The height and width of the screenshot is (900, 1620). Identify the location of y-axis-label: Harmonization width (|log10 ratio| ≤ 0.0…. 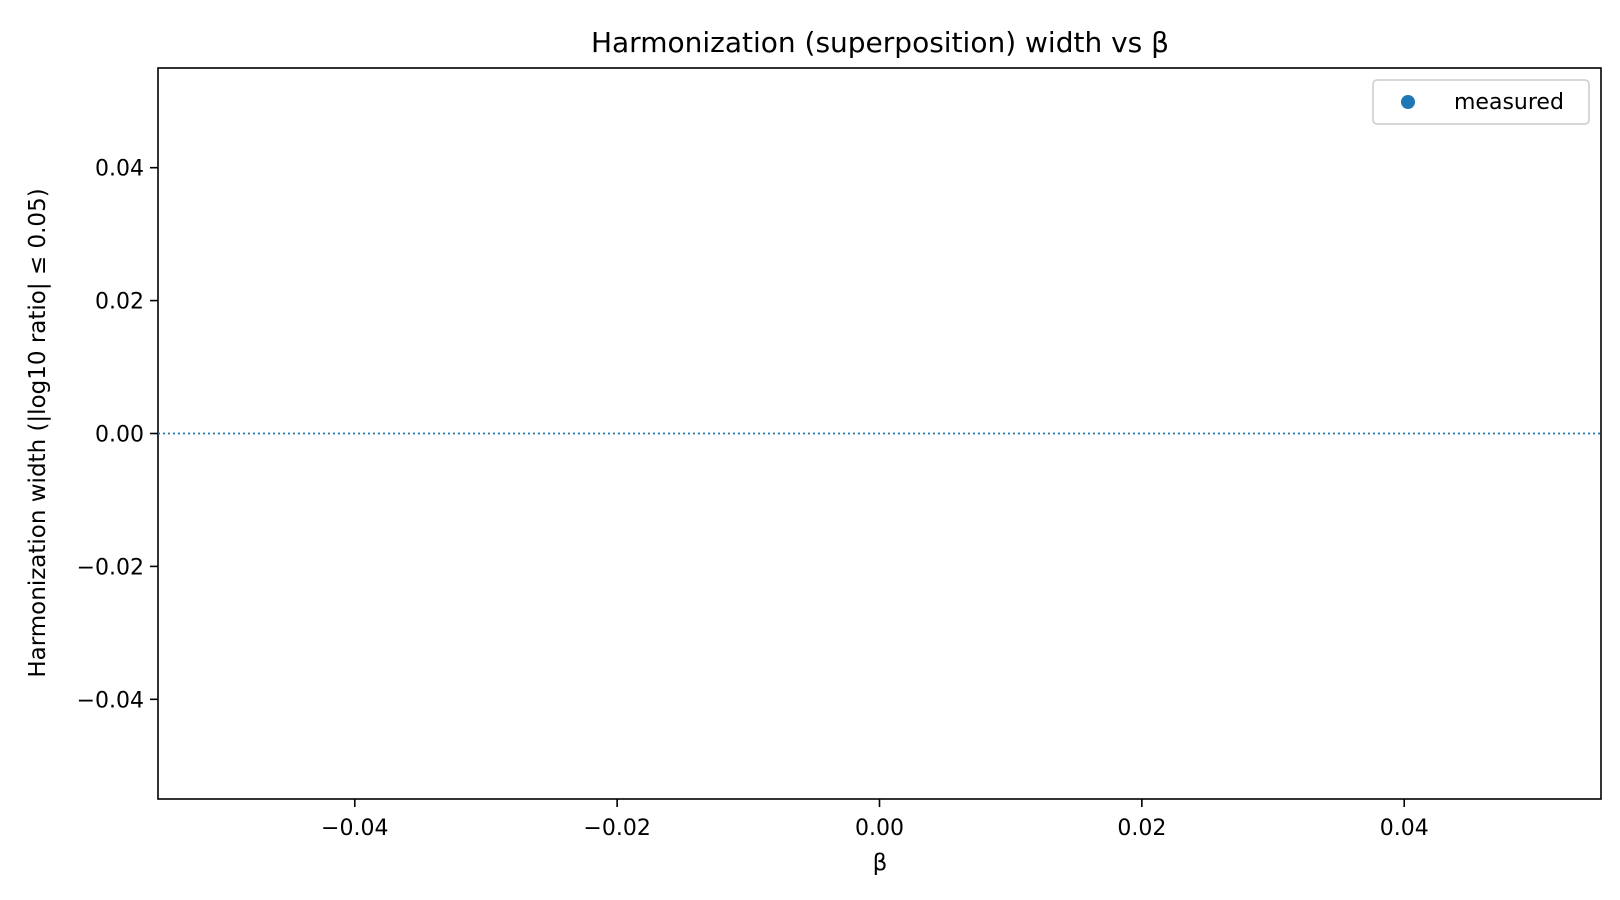
(38, 432).